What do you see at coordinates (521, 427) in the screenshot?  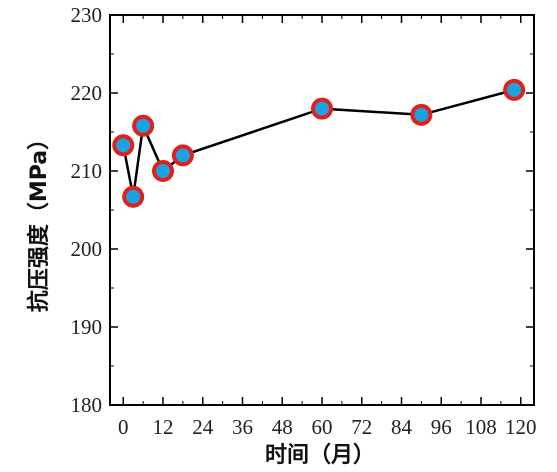 I see `x-tick-label: 120` at bounding box center [521, 427].